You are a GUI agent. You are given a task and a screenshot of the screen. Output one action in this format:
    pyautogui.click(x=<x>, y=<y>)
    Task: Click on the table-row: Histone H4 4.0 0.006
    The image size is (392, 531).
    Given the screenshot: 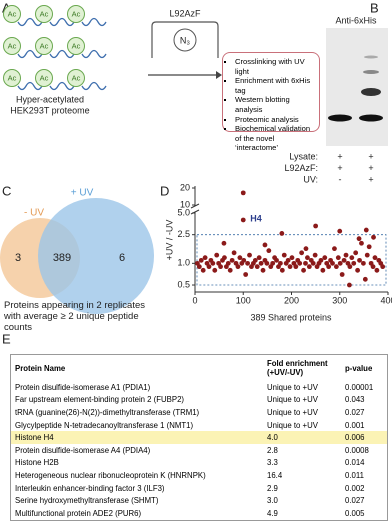 What is the action you would take?
    pyautogui.click(x=199, y=437)
    